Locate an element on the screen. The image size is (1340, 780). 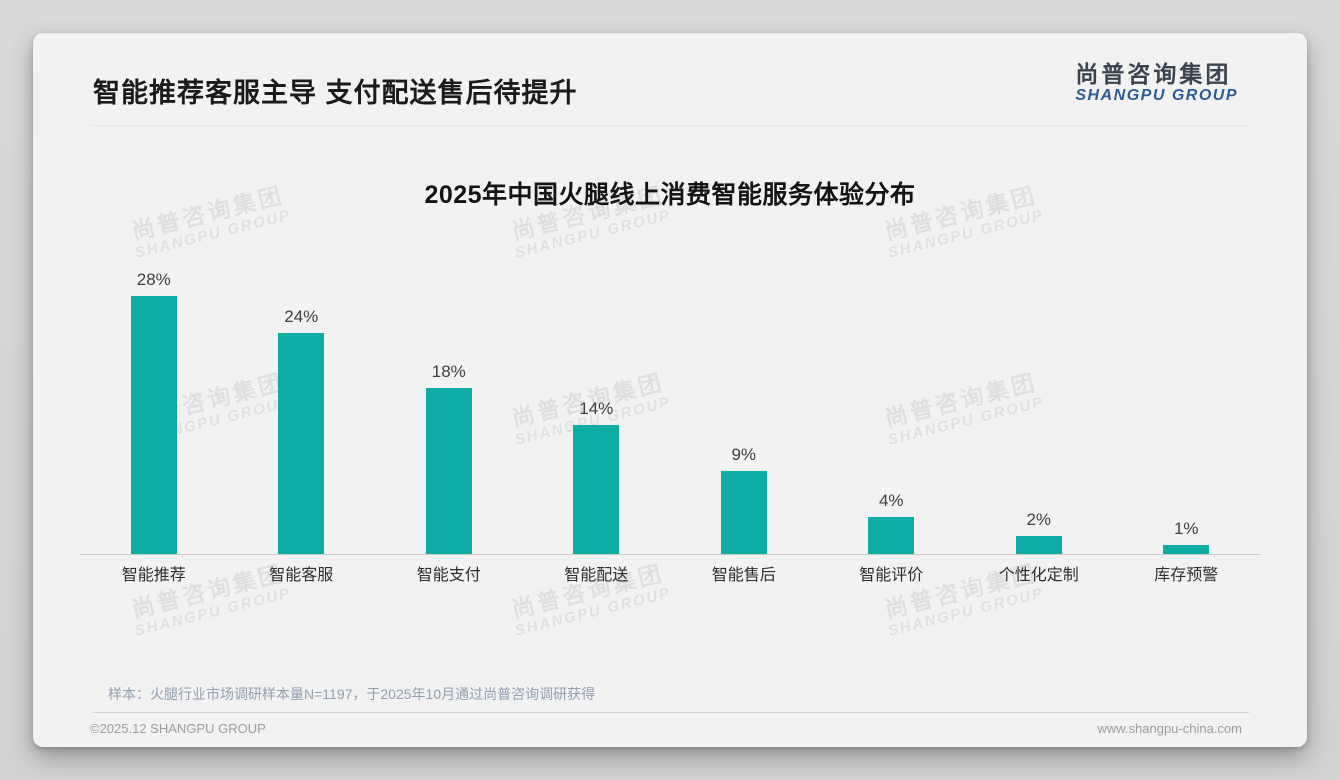
bar-column: 4% is located at coordinates (892, 522).